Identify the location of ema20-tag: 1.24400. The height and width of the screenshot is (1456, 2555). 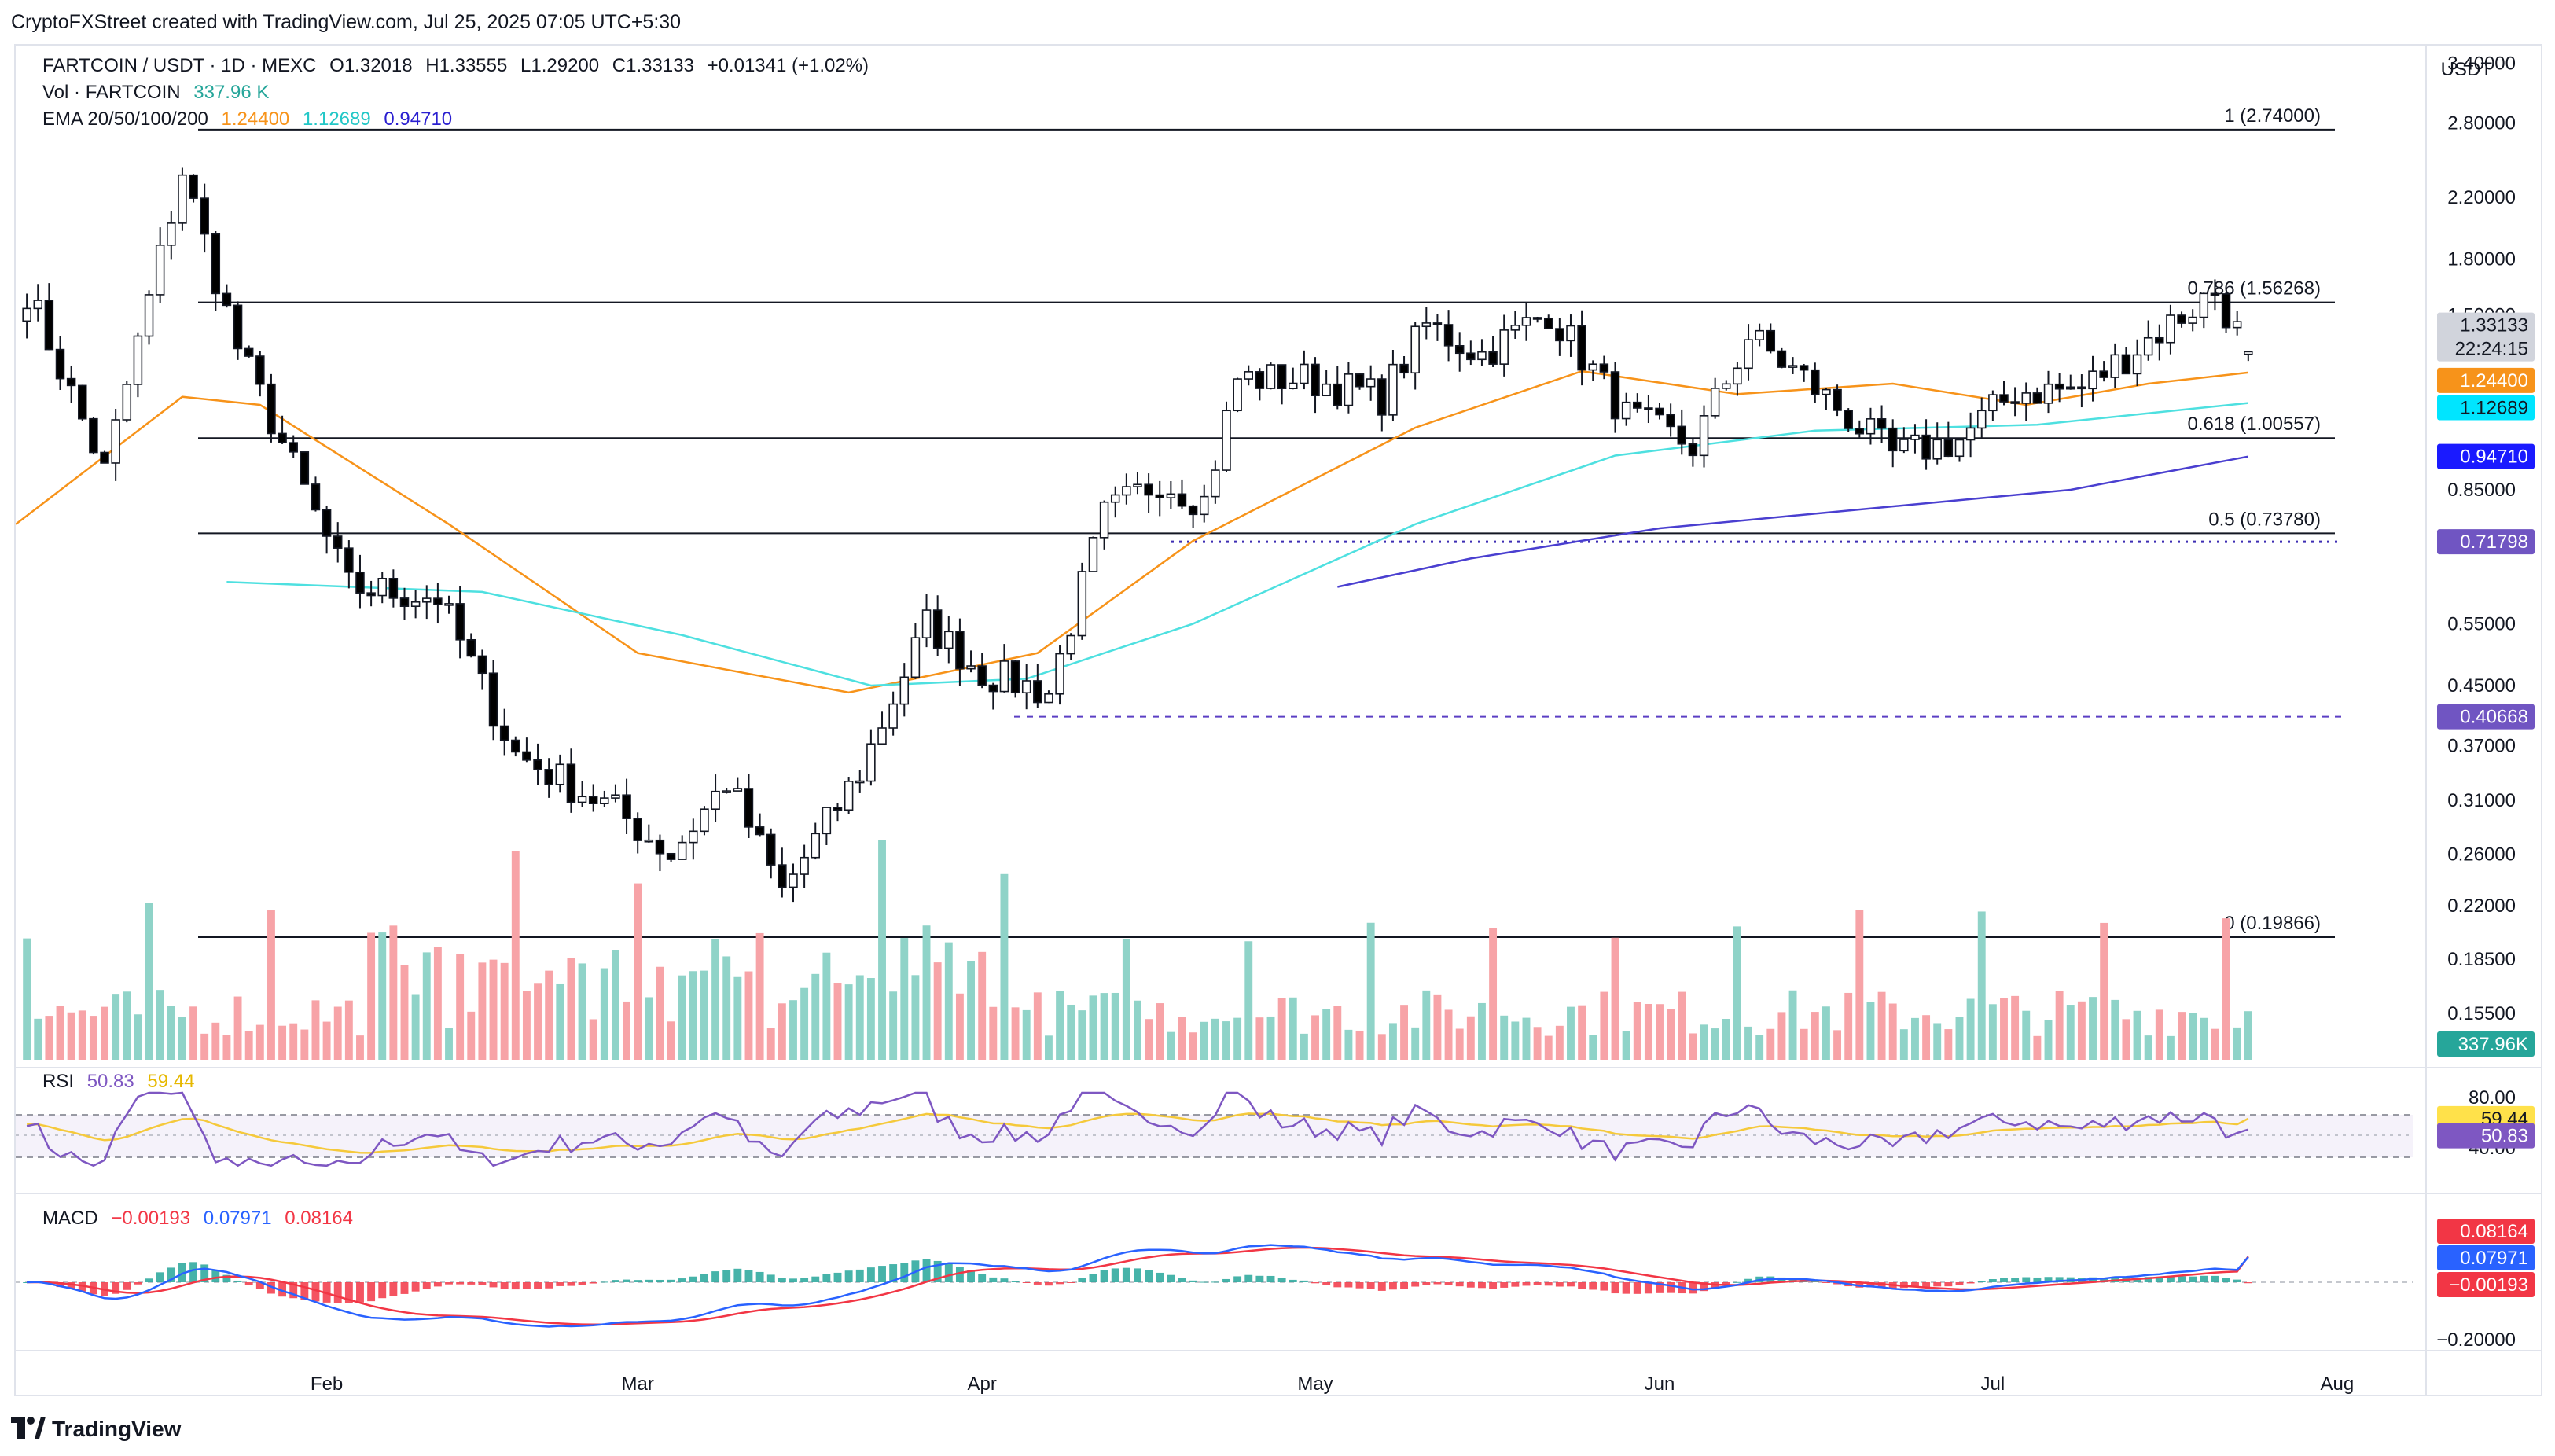
(2494, 381).